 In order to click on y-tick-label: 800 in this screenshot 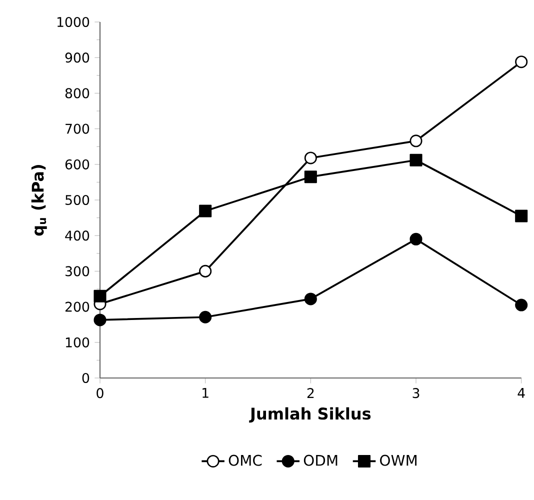, I will do `click(77, 93)`.